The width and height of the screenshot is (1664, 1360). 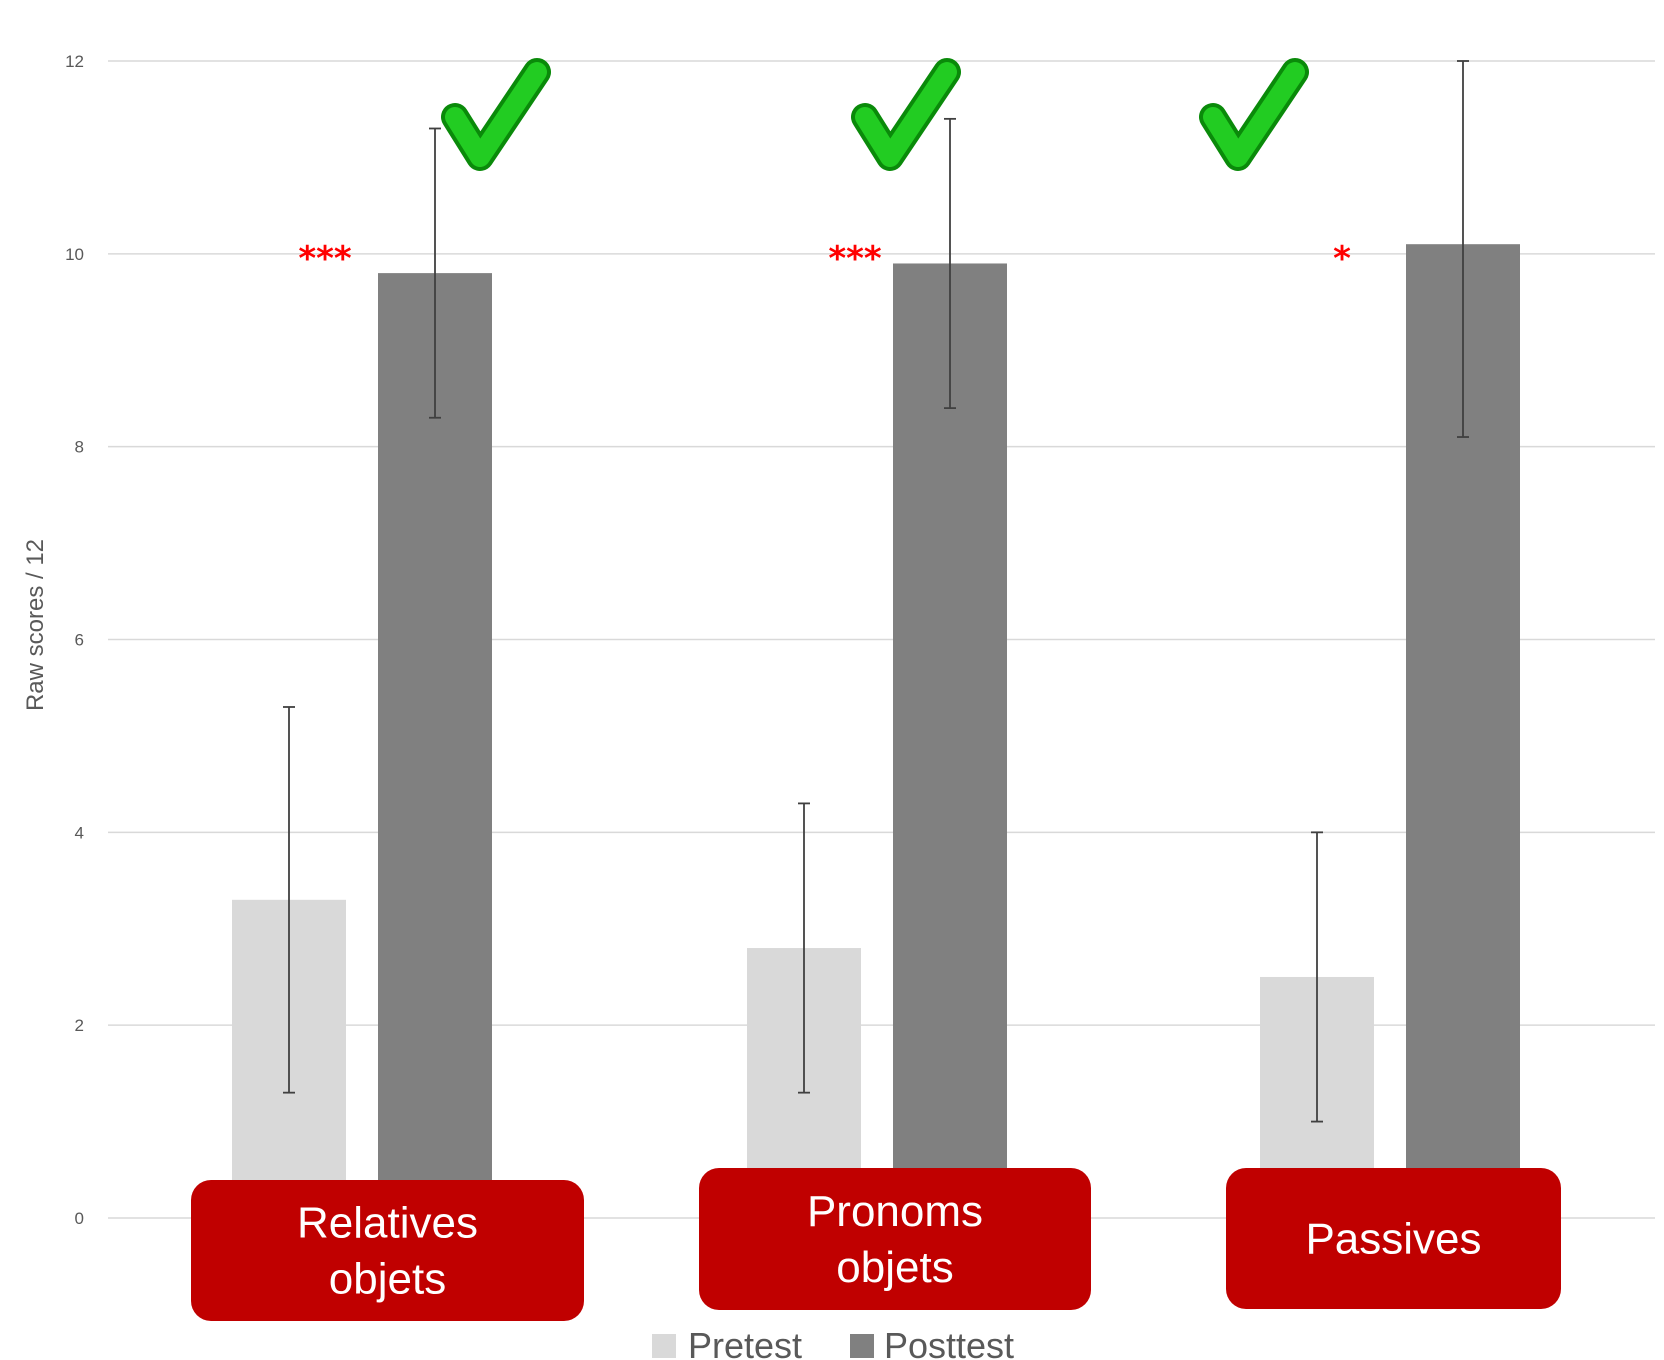 I want to click on category-label: Passives, so click(x=1393, y=1239).